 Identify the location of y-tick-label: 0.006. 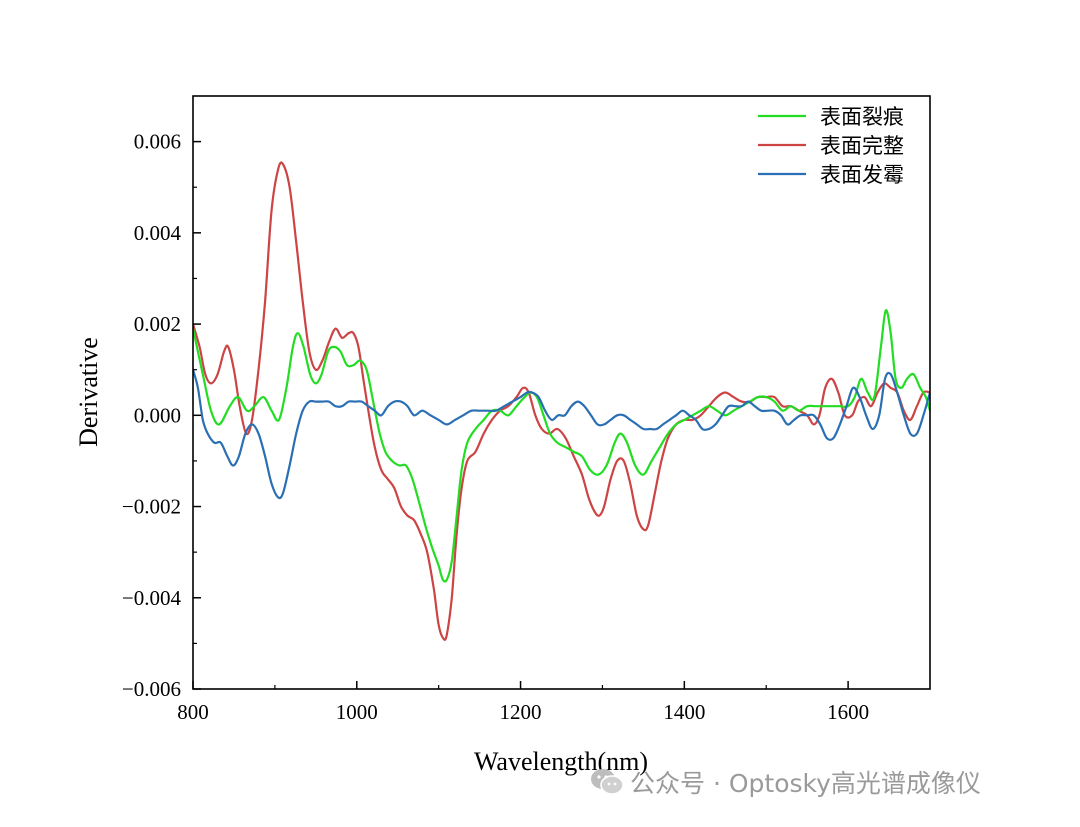
(157, 142).